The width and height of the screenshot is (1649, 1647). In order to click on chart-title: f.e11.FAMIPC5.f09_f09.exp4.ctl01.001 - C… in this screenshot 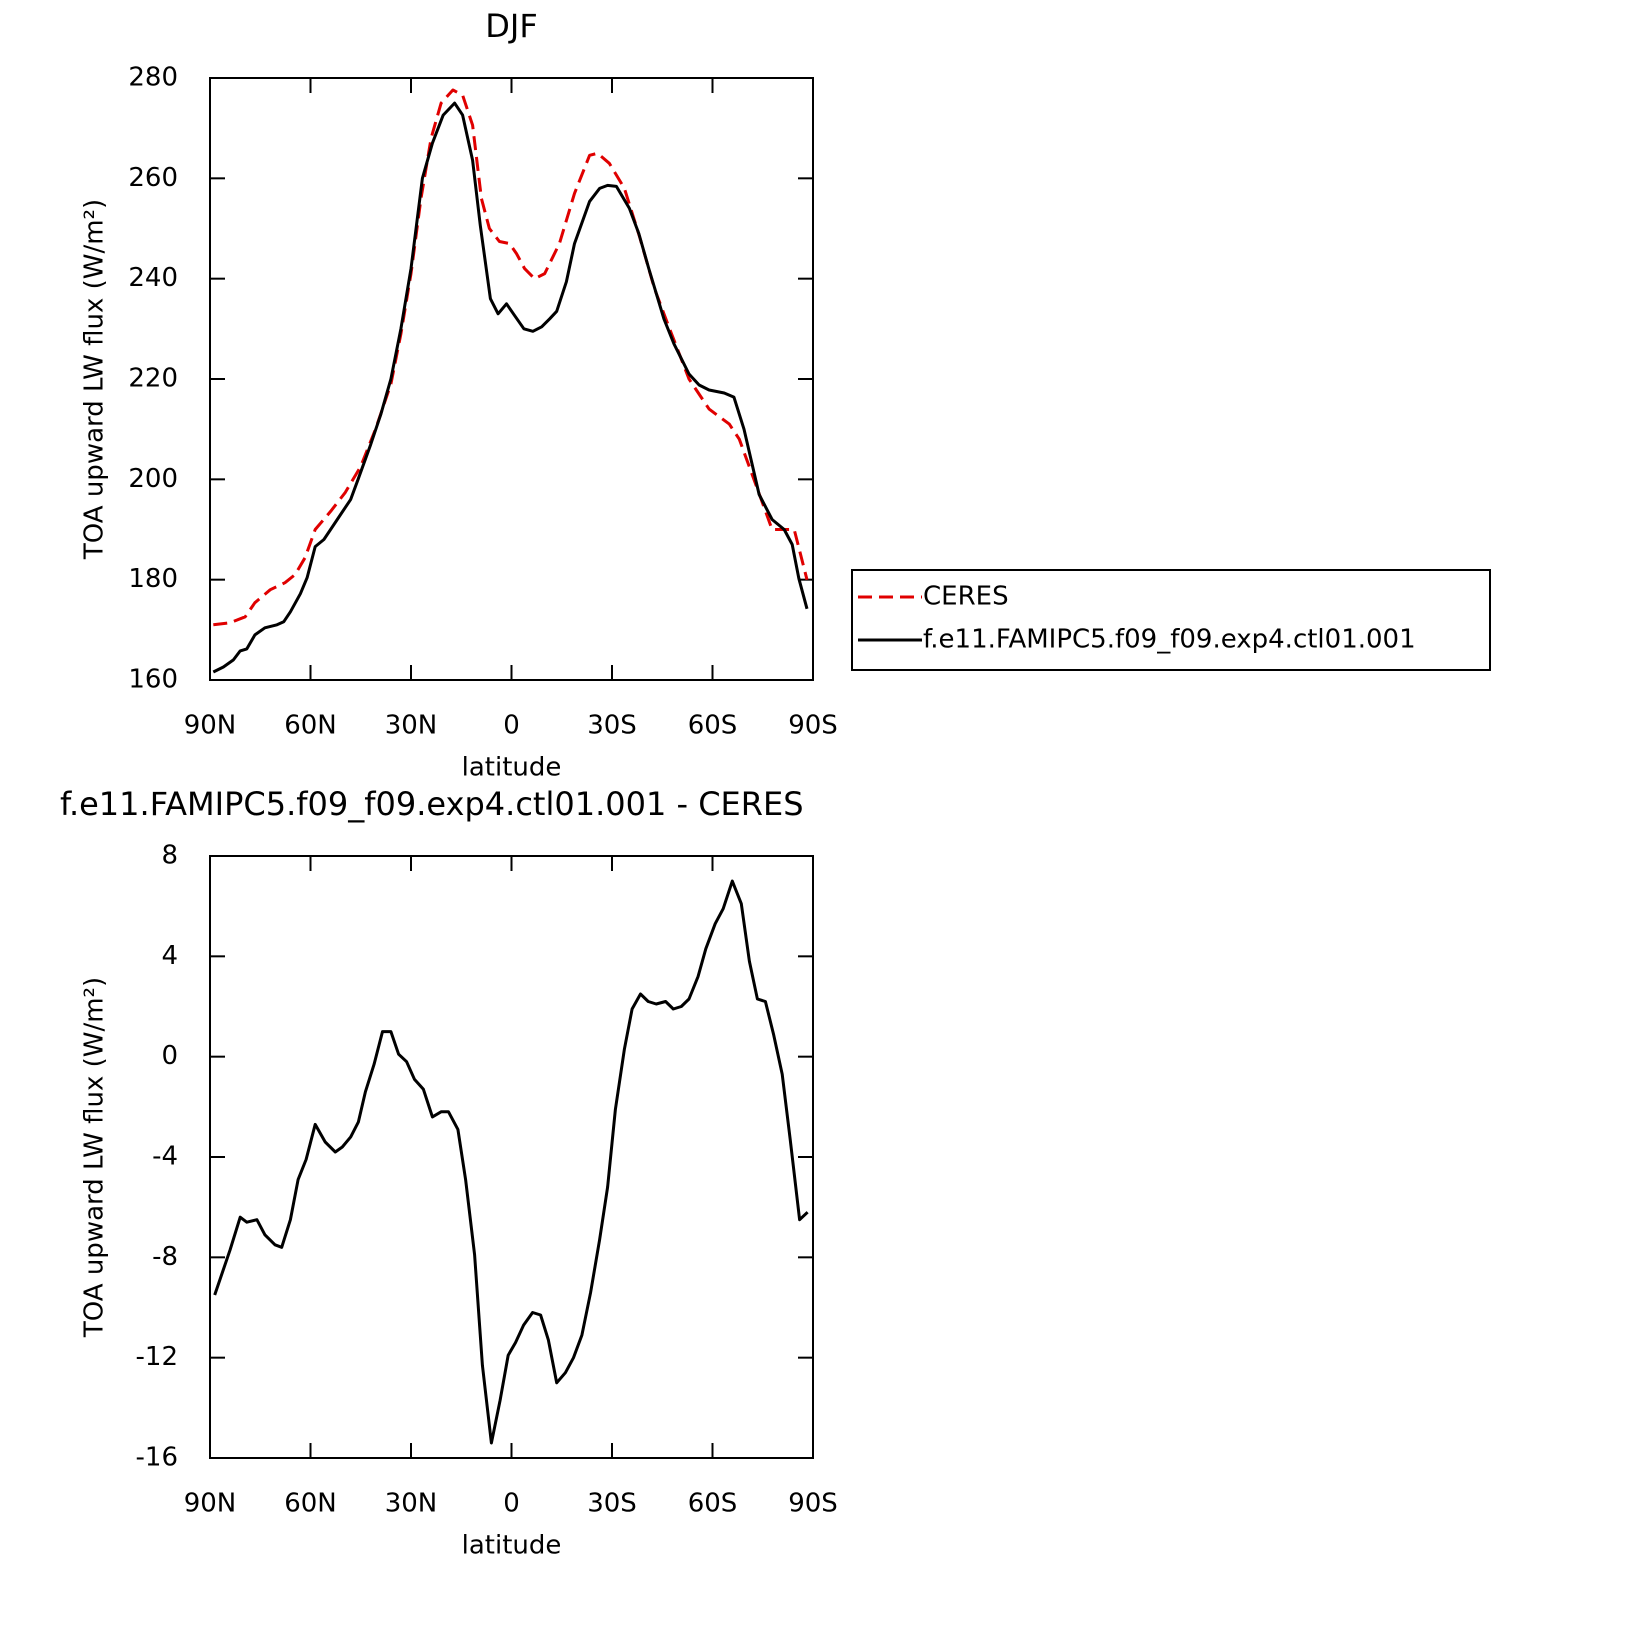, I will do `click(432, 804)`.